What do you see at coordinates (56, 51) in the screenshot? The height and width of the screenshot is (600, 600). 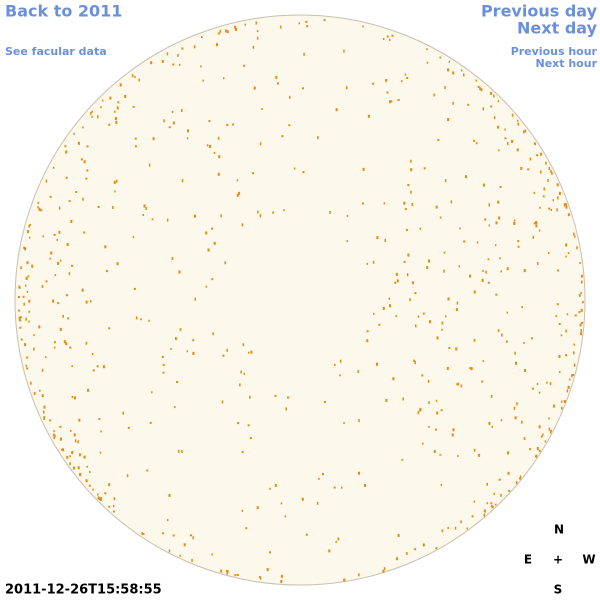 I see `facular-data-link: See facular data` at bounding box center [56, 51].